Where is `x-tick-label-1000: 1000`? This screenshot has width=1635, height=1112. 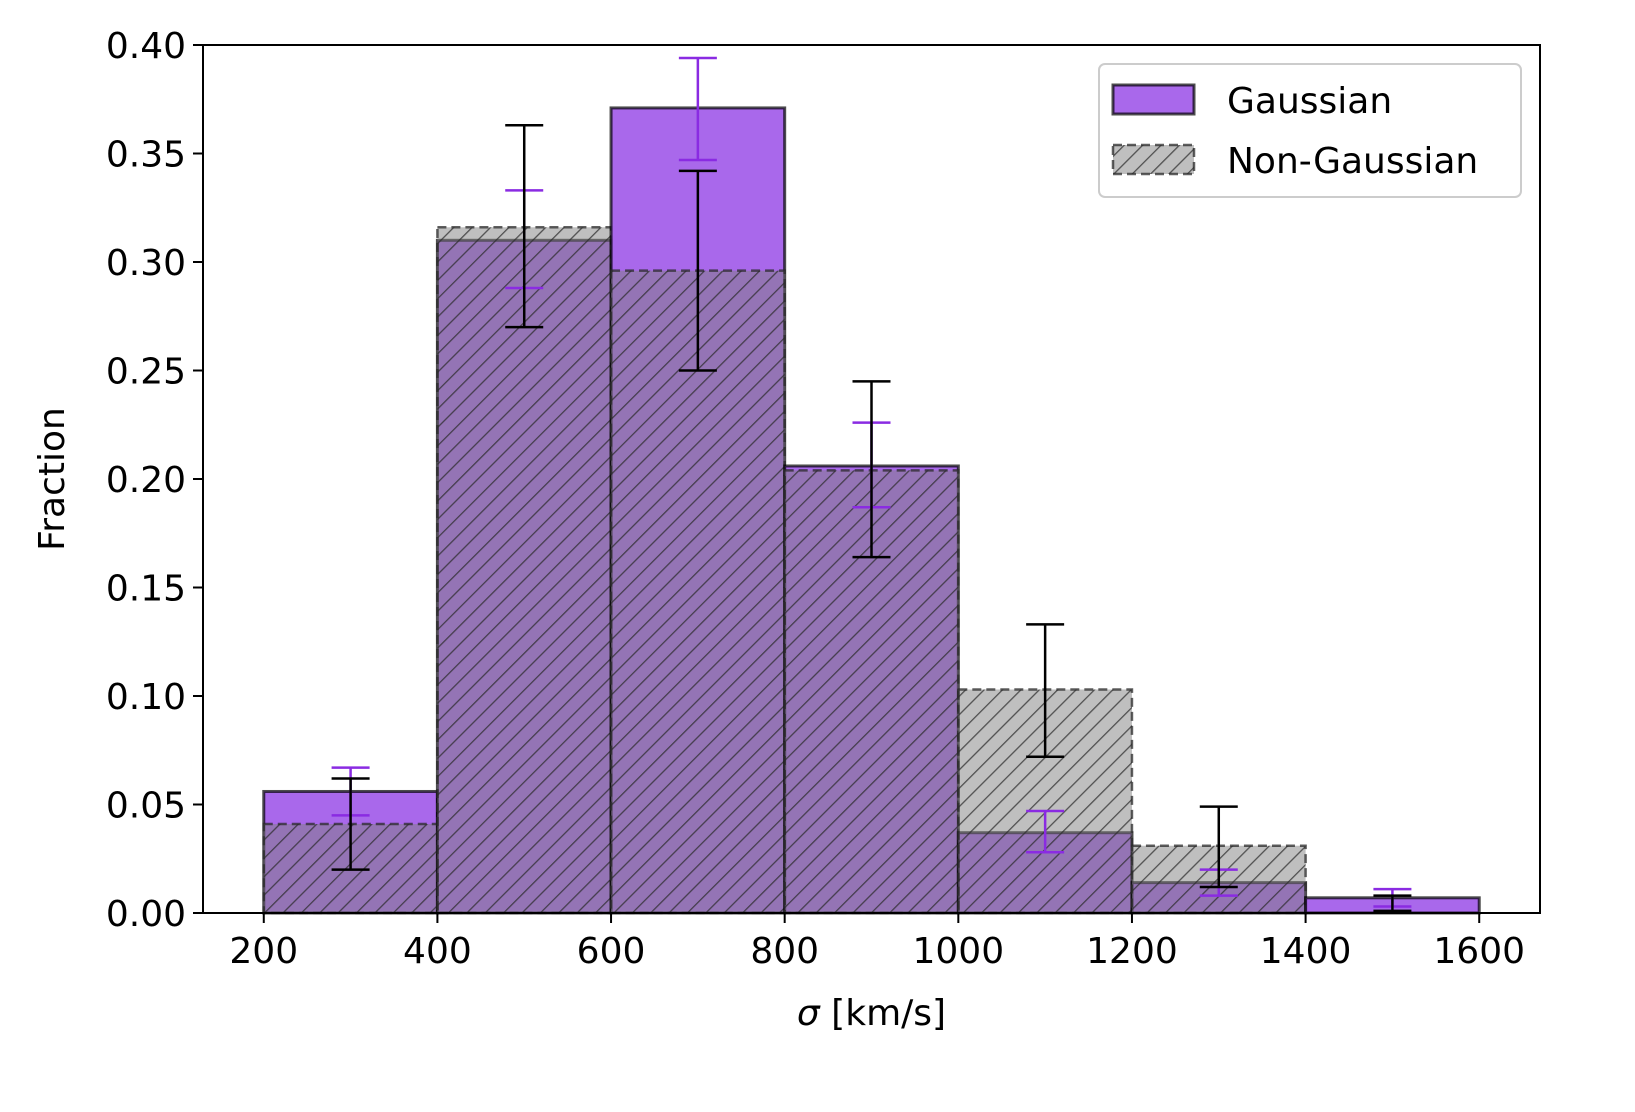
x-tick-label-1000: 1000 is located at coordinates (959, 951).